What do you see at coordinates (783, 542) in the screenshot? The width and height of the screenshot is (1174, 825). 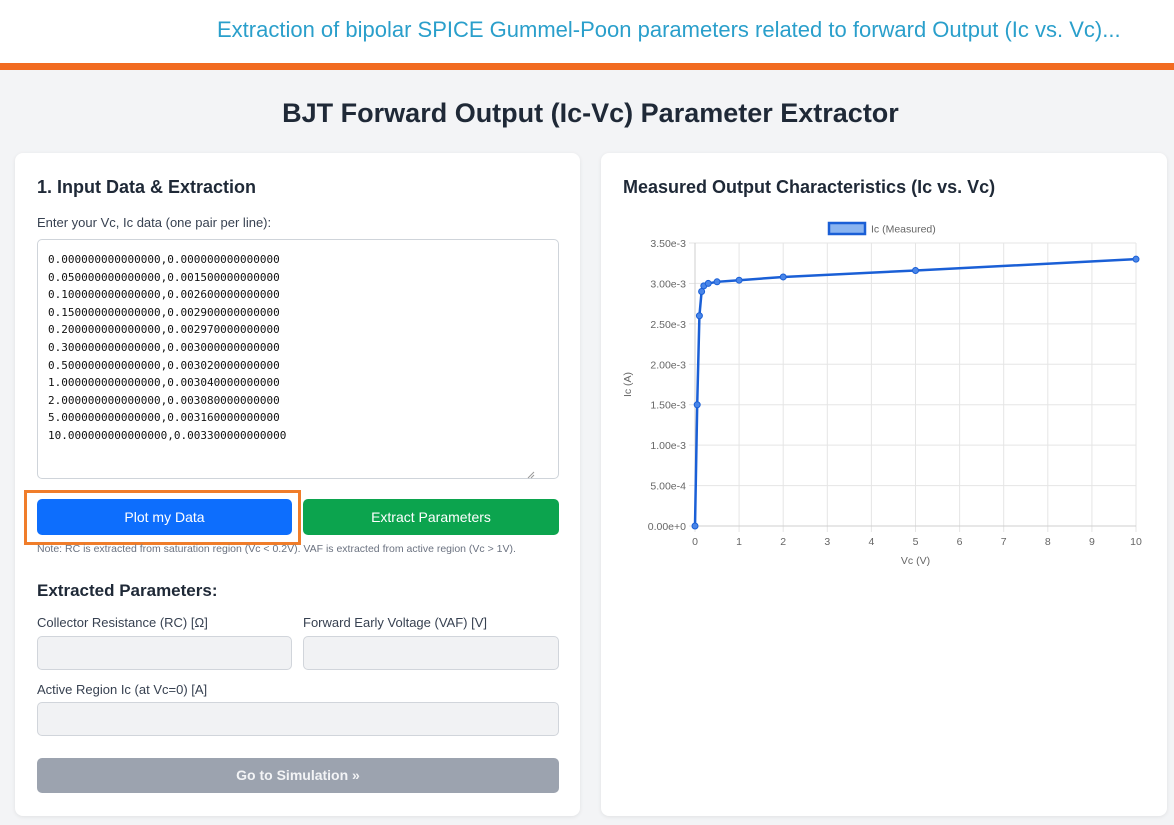 I see `x-tick-label: 2` at bounding box center [783, 542].